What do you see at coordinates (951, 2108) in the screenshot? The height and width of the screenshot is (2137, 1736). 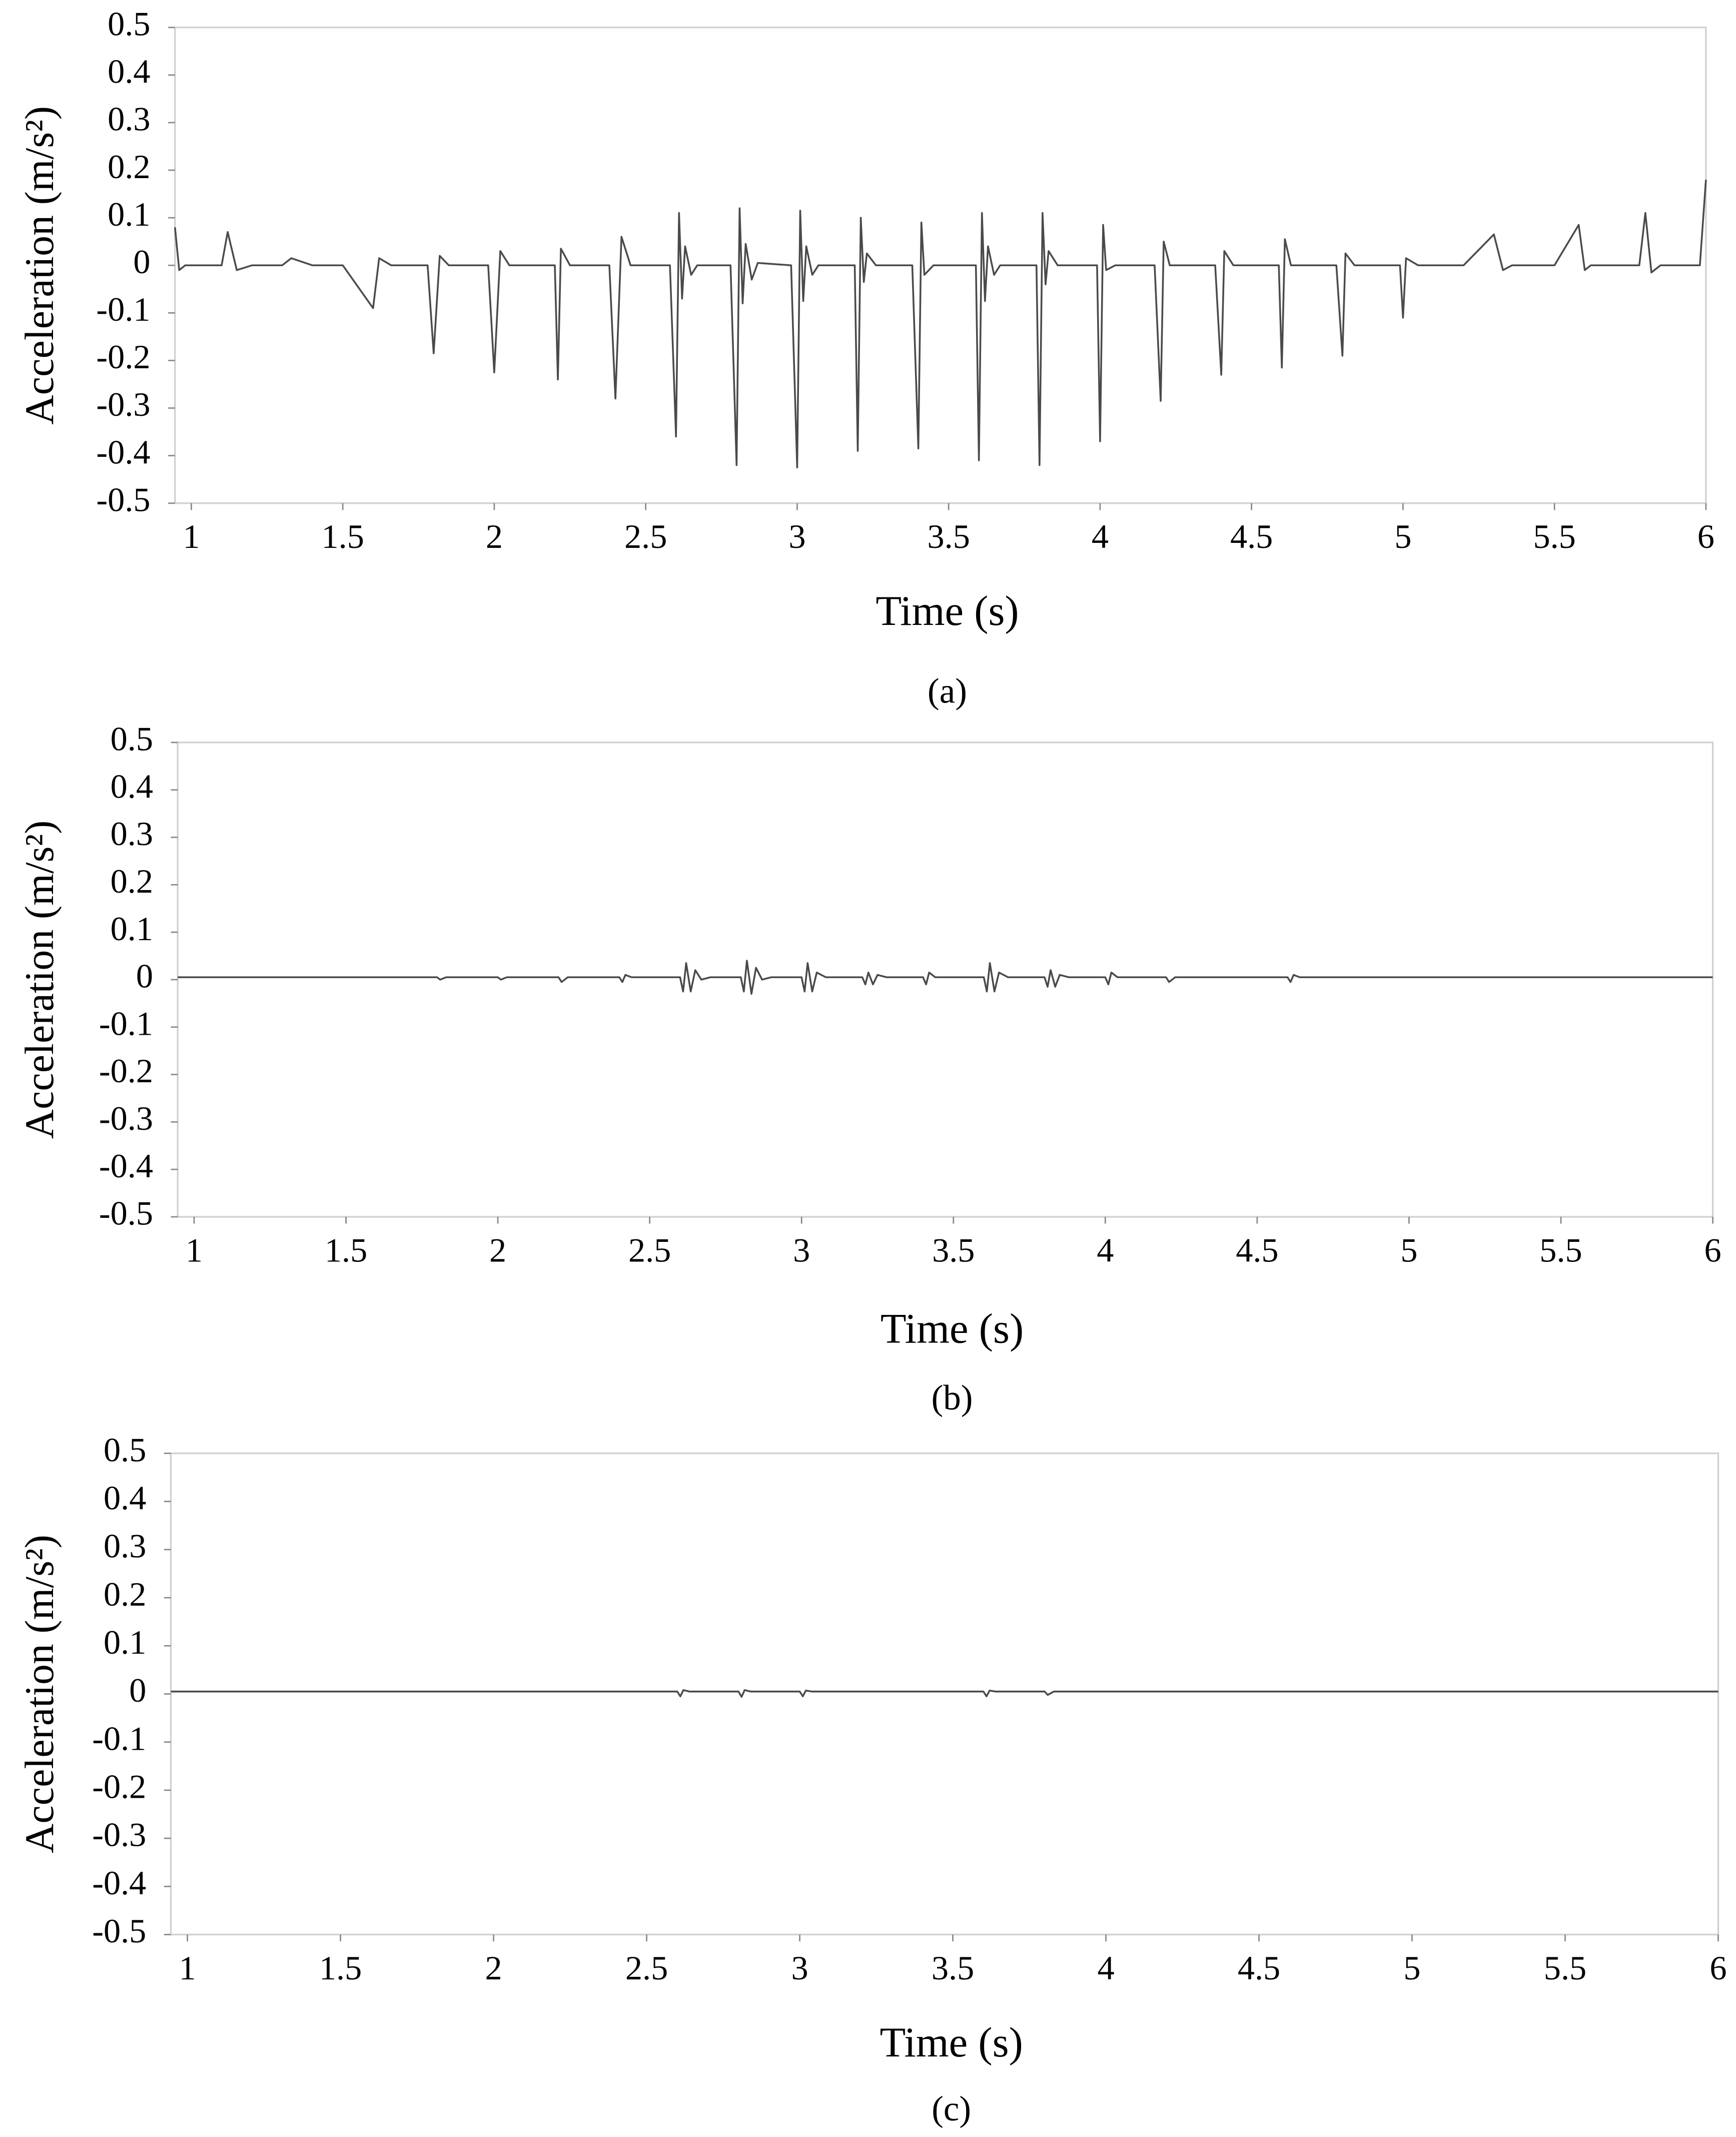 I see `panel-caption: (c)` at bounding box center [951, 2108].